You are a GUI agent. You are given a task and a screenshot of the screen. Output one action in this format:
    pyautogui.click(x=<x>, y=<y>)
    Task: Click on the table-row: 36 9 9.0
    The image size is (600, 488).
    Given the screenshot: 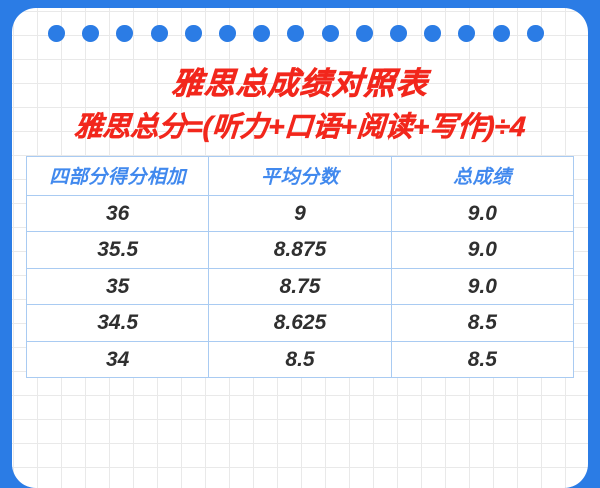 What is the action you would take?
    pyautogui.click(x=300, y=213)
    